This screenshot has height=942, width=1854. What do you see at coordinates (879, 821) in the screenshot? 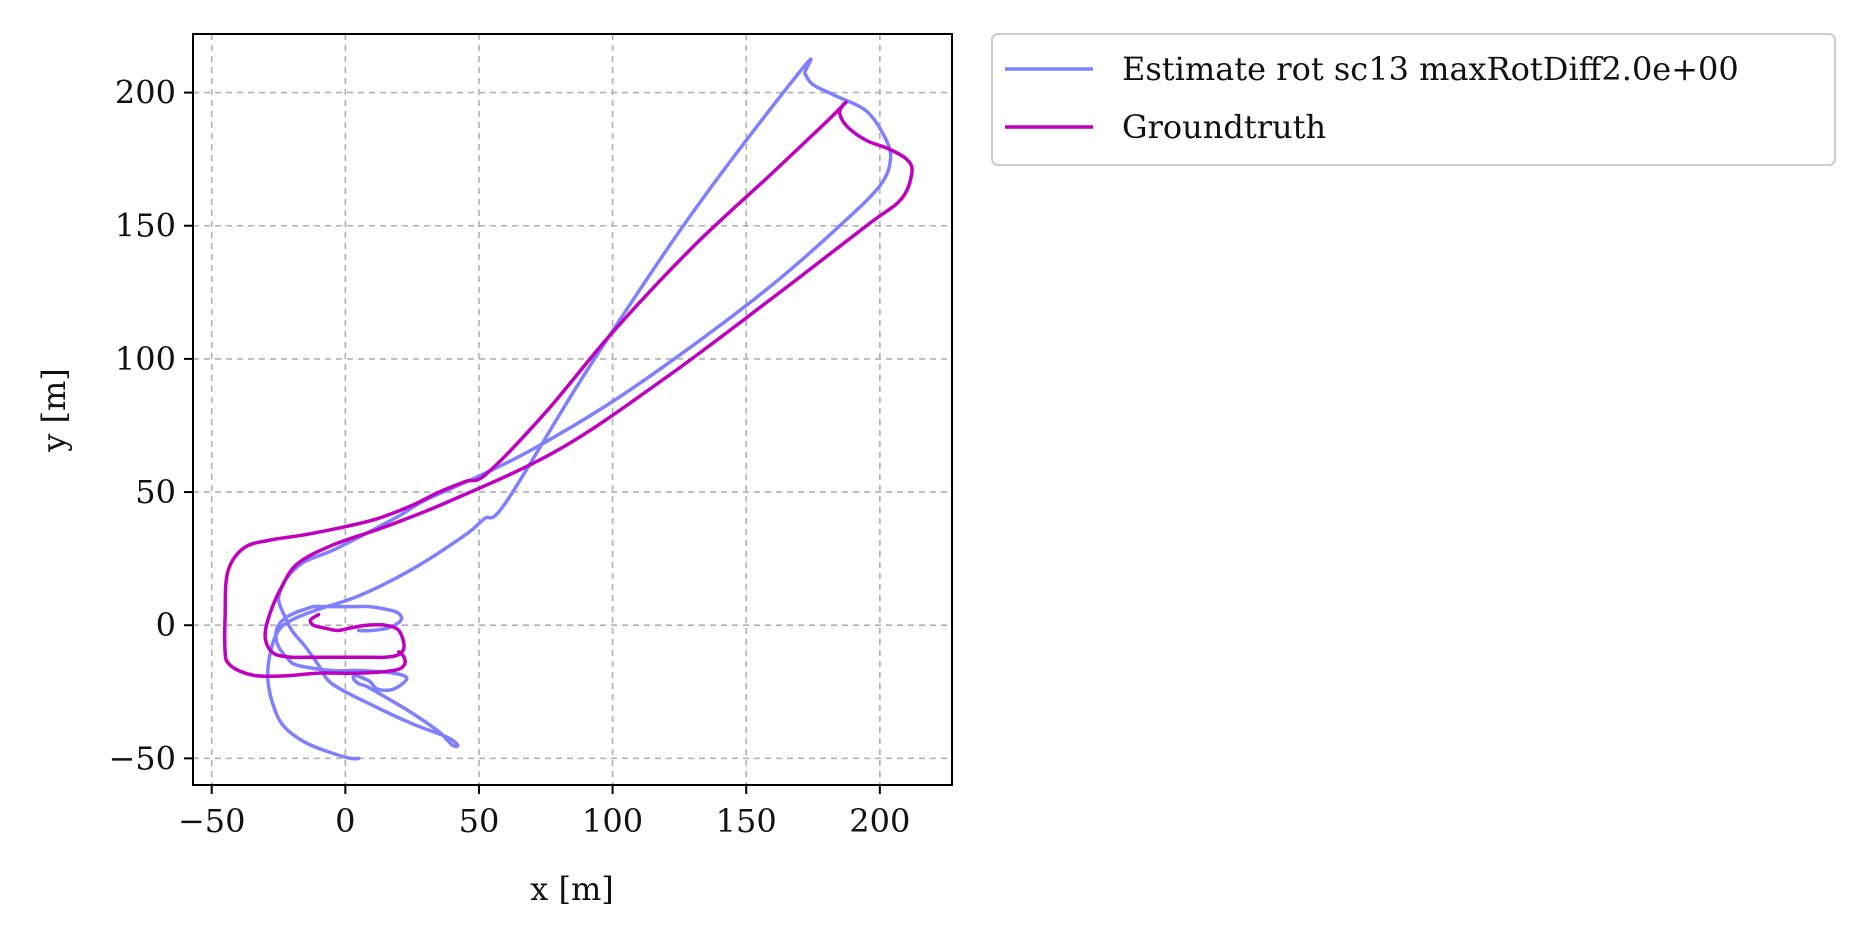
I see `x-tick-label: 200` at bounding box center [879, 821].